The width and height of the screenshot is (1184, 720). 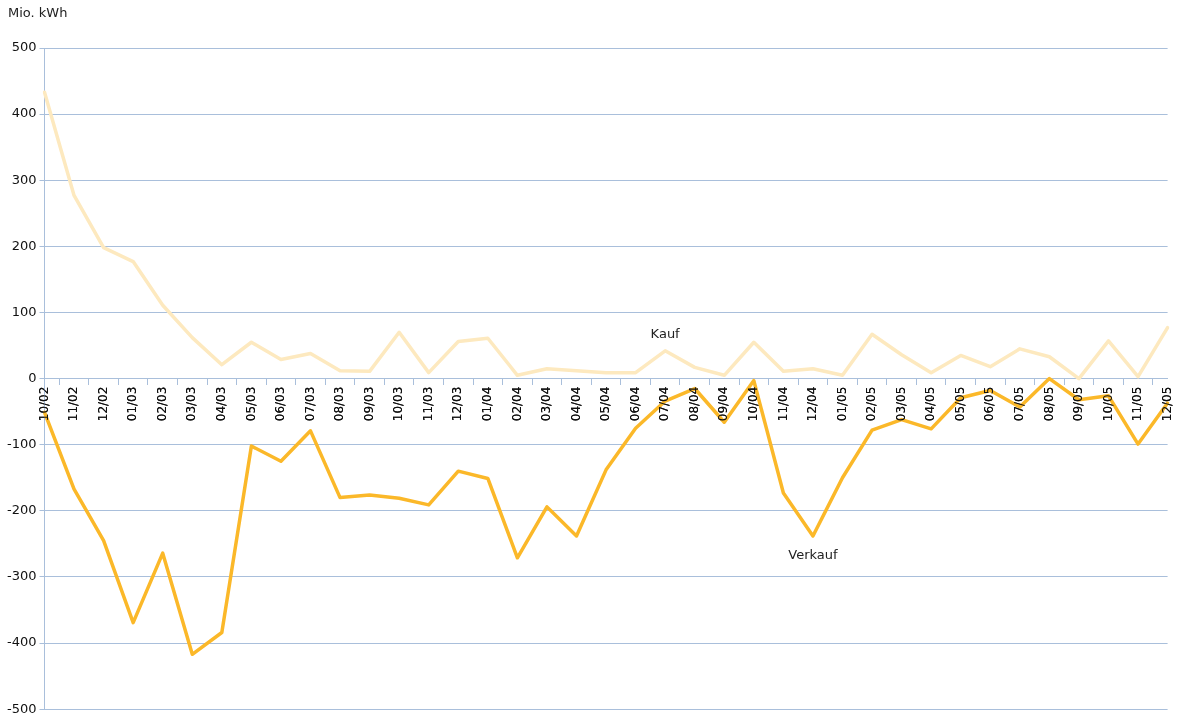 What do you see at coordinates (38, 13) in the screenshot?
I see `y-axis-title: Mio. kWh` at bounding box center [38, 13].